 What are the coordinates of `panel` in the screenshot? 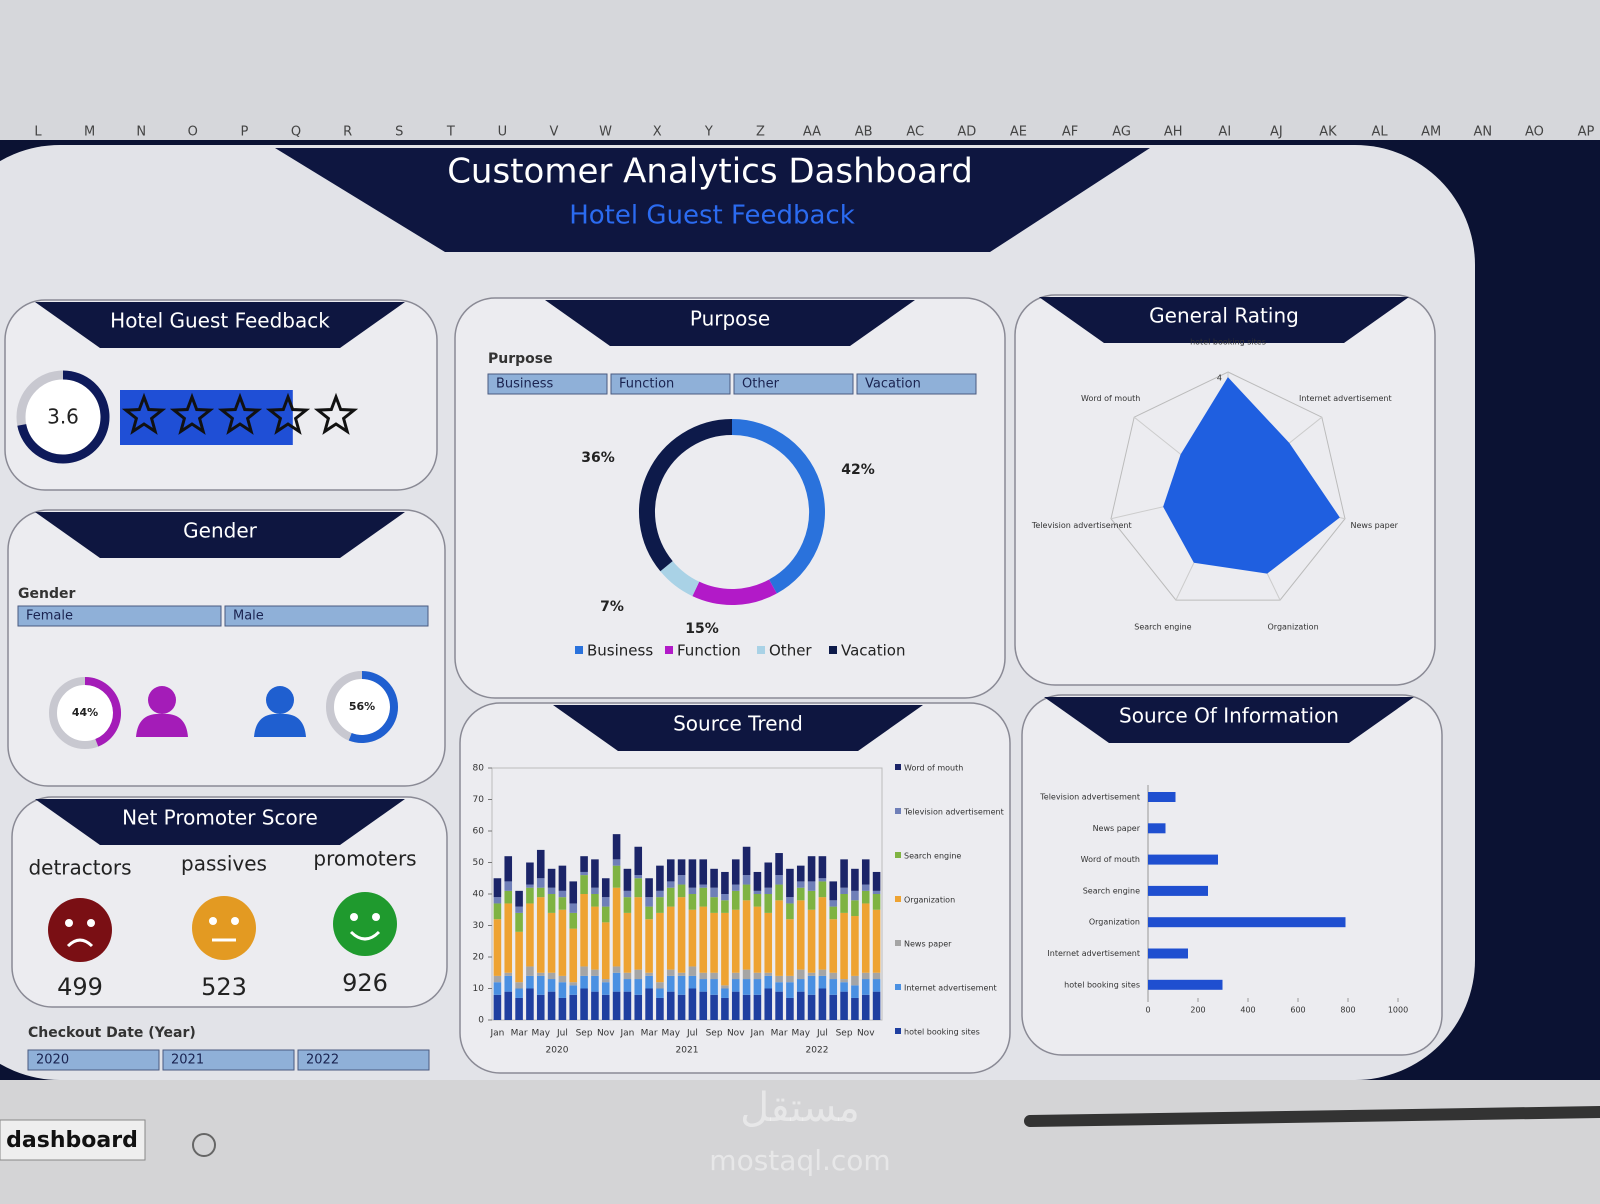 It's located at (1232, 875).